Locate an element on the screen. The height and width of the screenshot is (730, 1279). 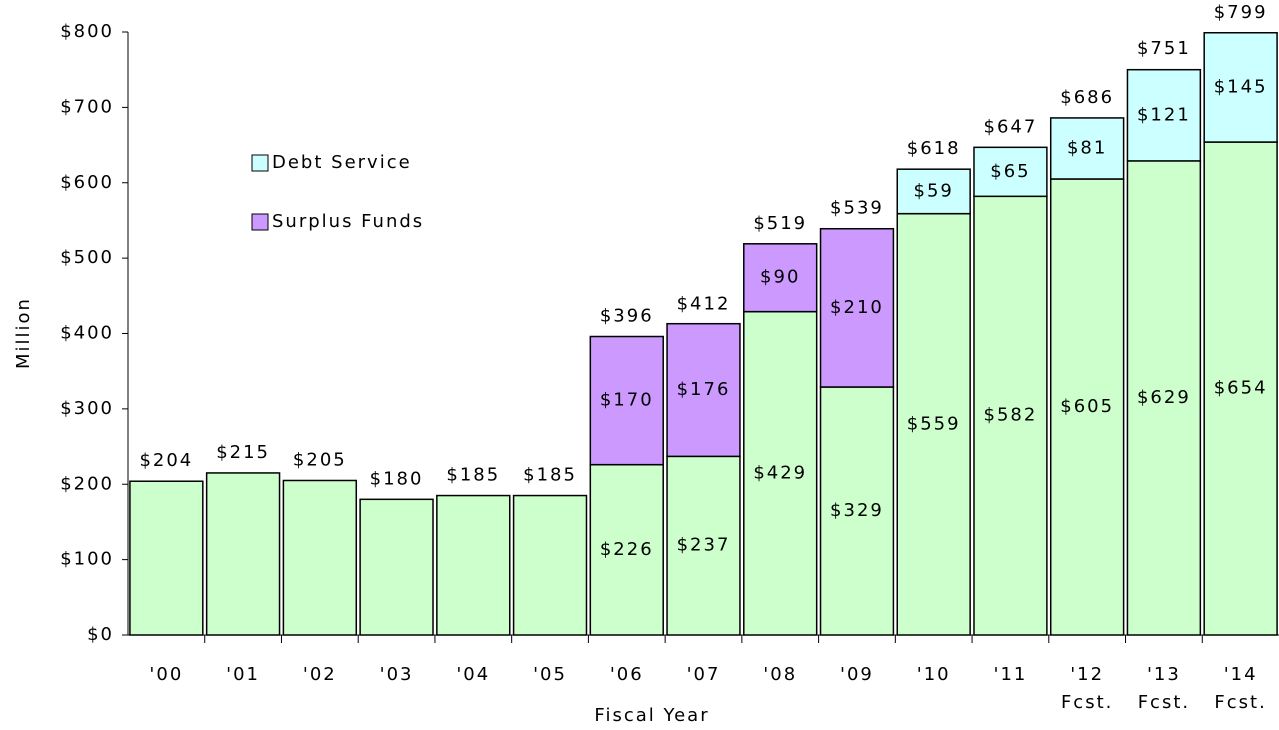
y-tick-label: $0 is located at coordinates (100, 634).